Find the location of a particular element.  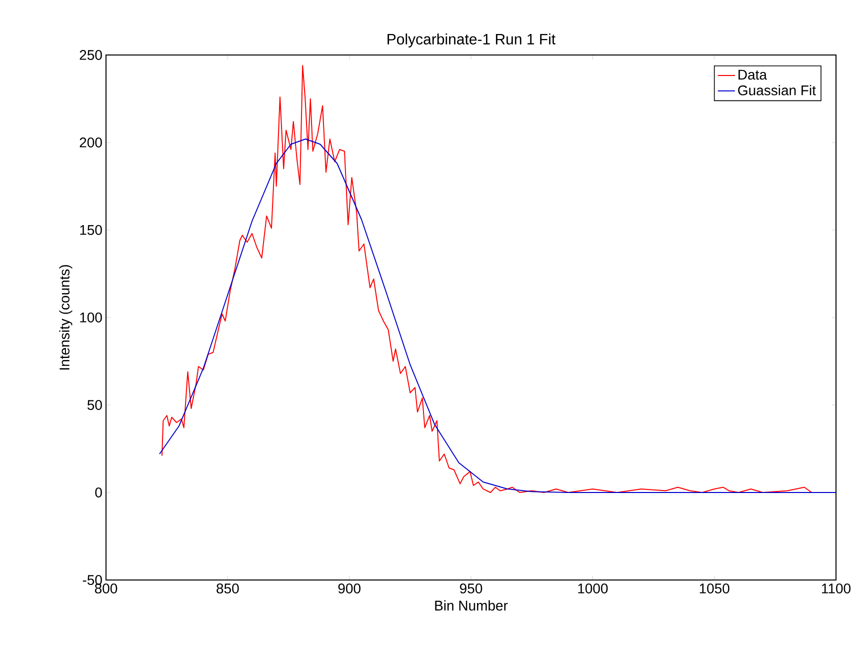

x-tick-label: 1050 is located at coordinates (715, 589).